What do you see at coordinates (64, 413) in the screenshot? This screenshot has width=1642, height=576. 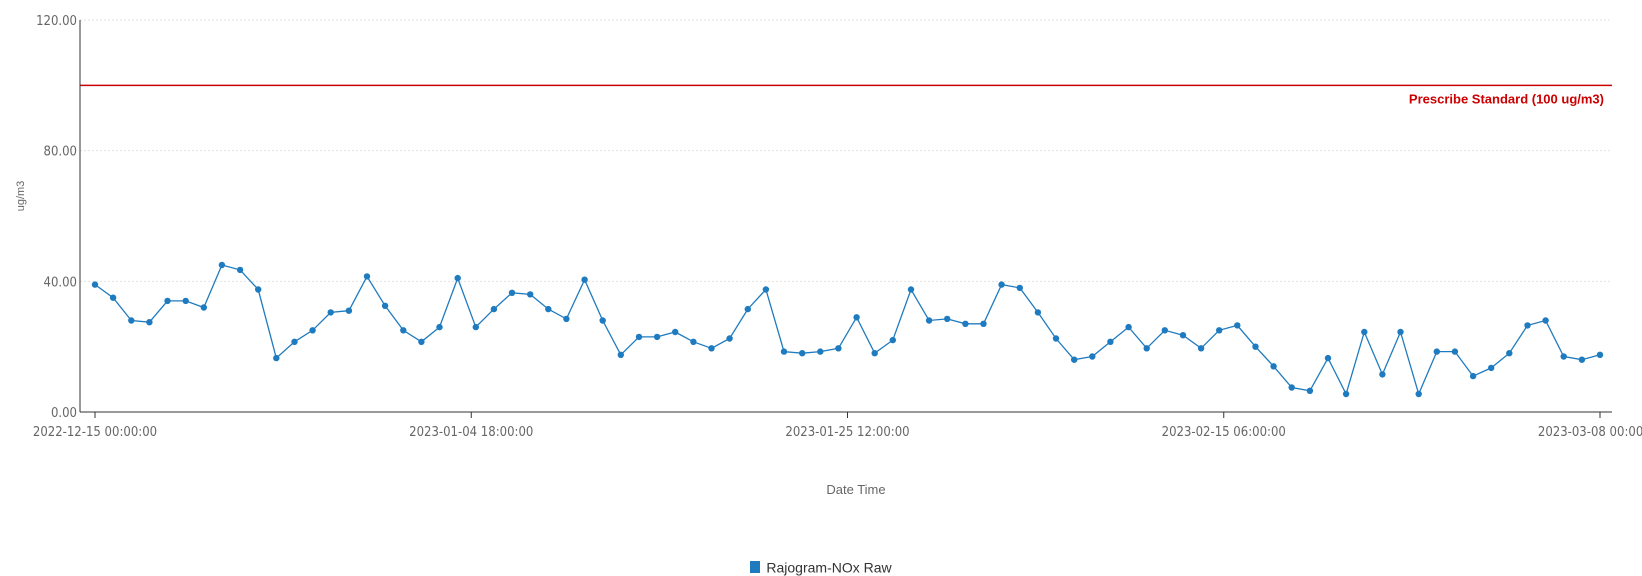 I see `y-tick-label: 0.00` at bounding box center [64, 413].